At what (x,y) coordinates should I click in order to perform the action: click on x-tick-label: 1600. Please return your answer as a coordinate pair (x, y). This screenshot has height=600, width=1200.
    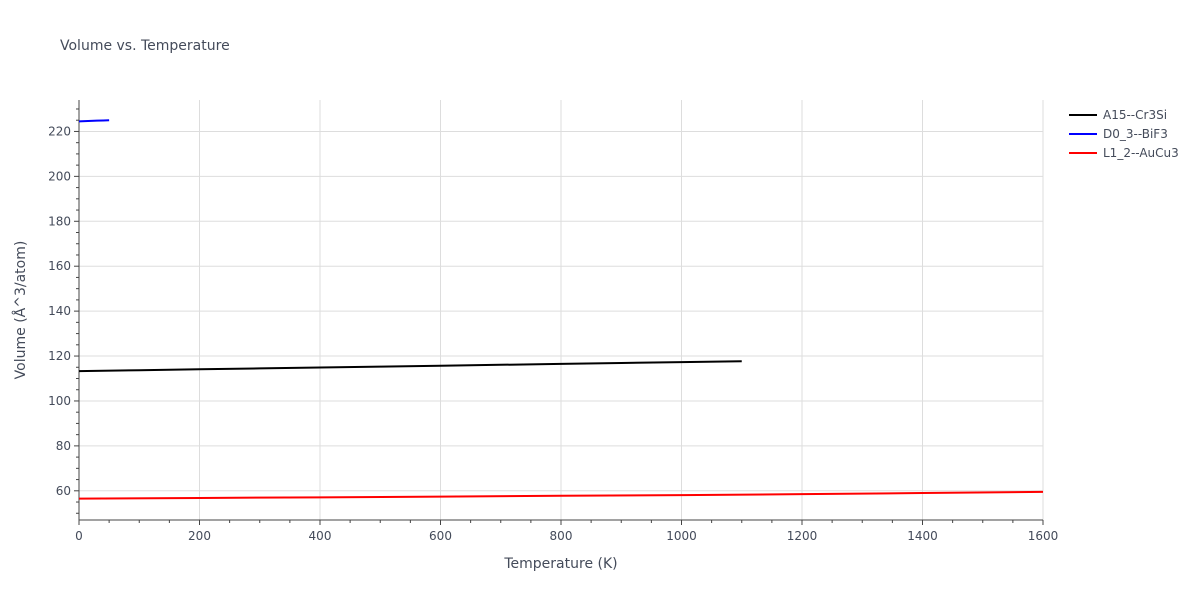
    Looking at the image, I should click on (1043, 536).